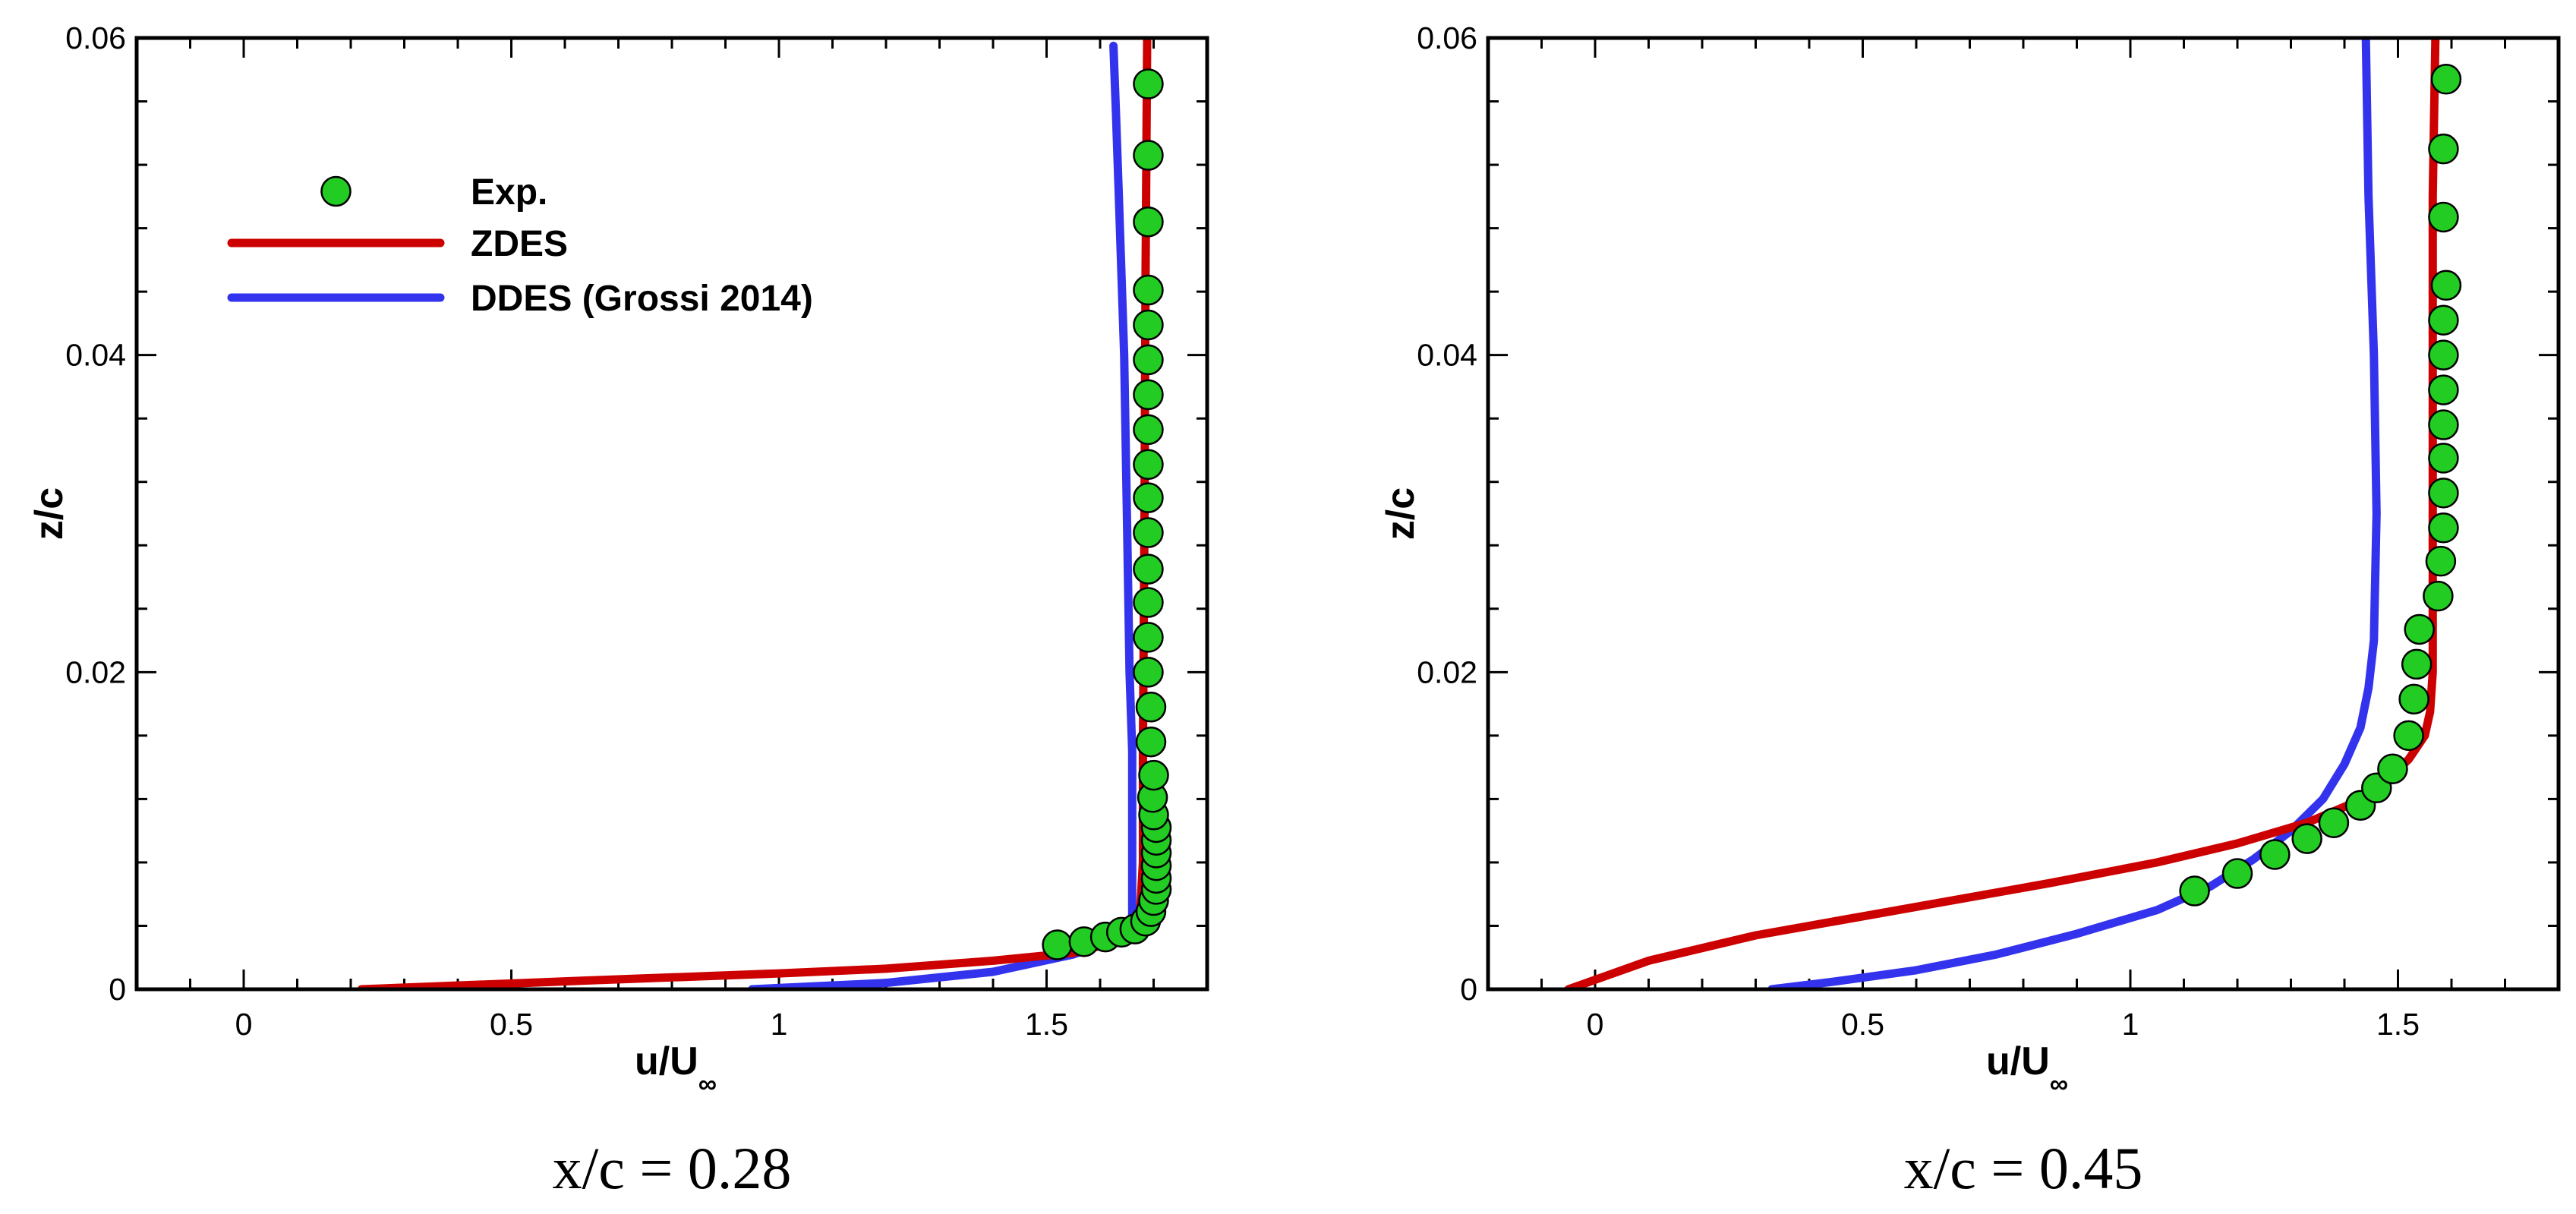  I want to click on series-line-ddes, so click(942, 515).